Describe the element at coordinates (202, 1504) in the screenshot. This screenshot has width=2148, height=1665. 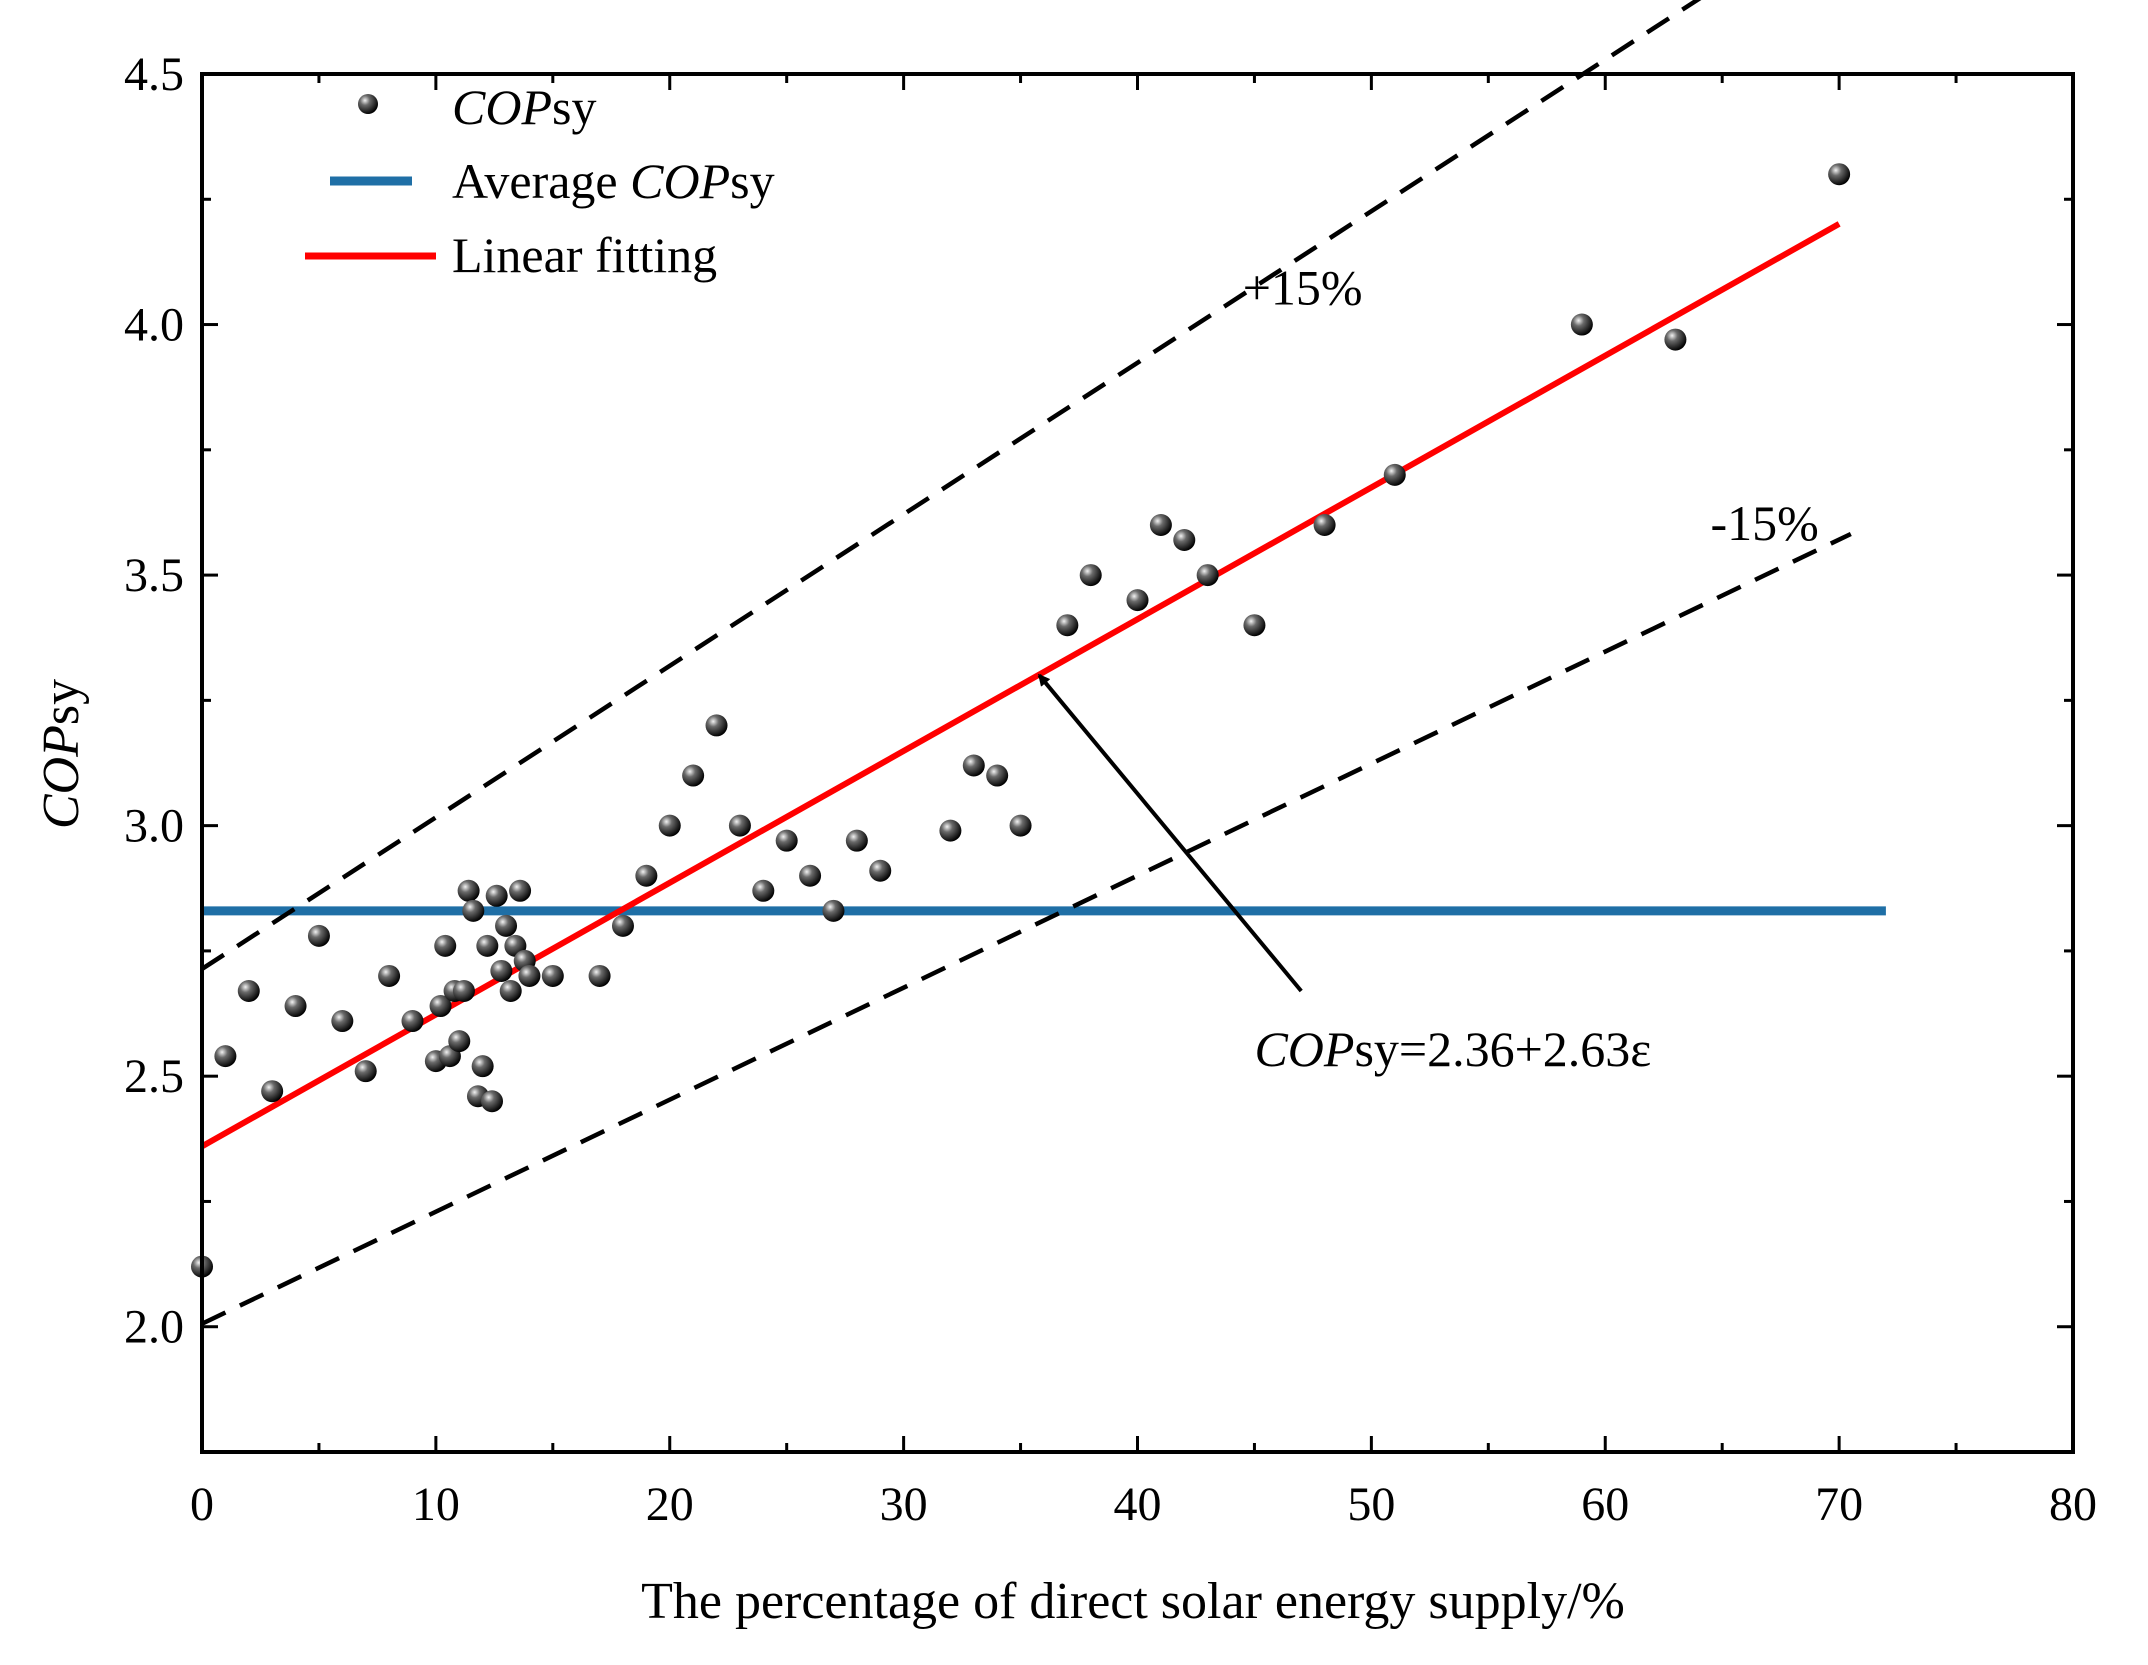
I see `x-tick-label: 0` at that location.